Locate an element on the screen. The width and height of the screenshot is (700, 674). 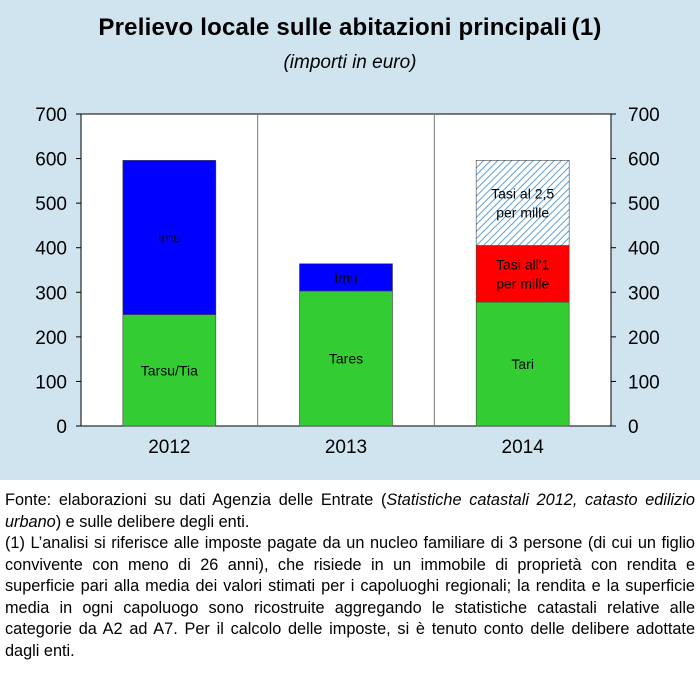
x-tick-label: 2013 is located at coordinates (346, 447).